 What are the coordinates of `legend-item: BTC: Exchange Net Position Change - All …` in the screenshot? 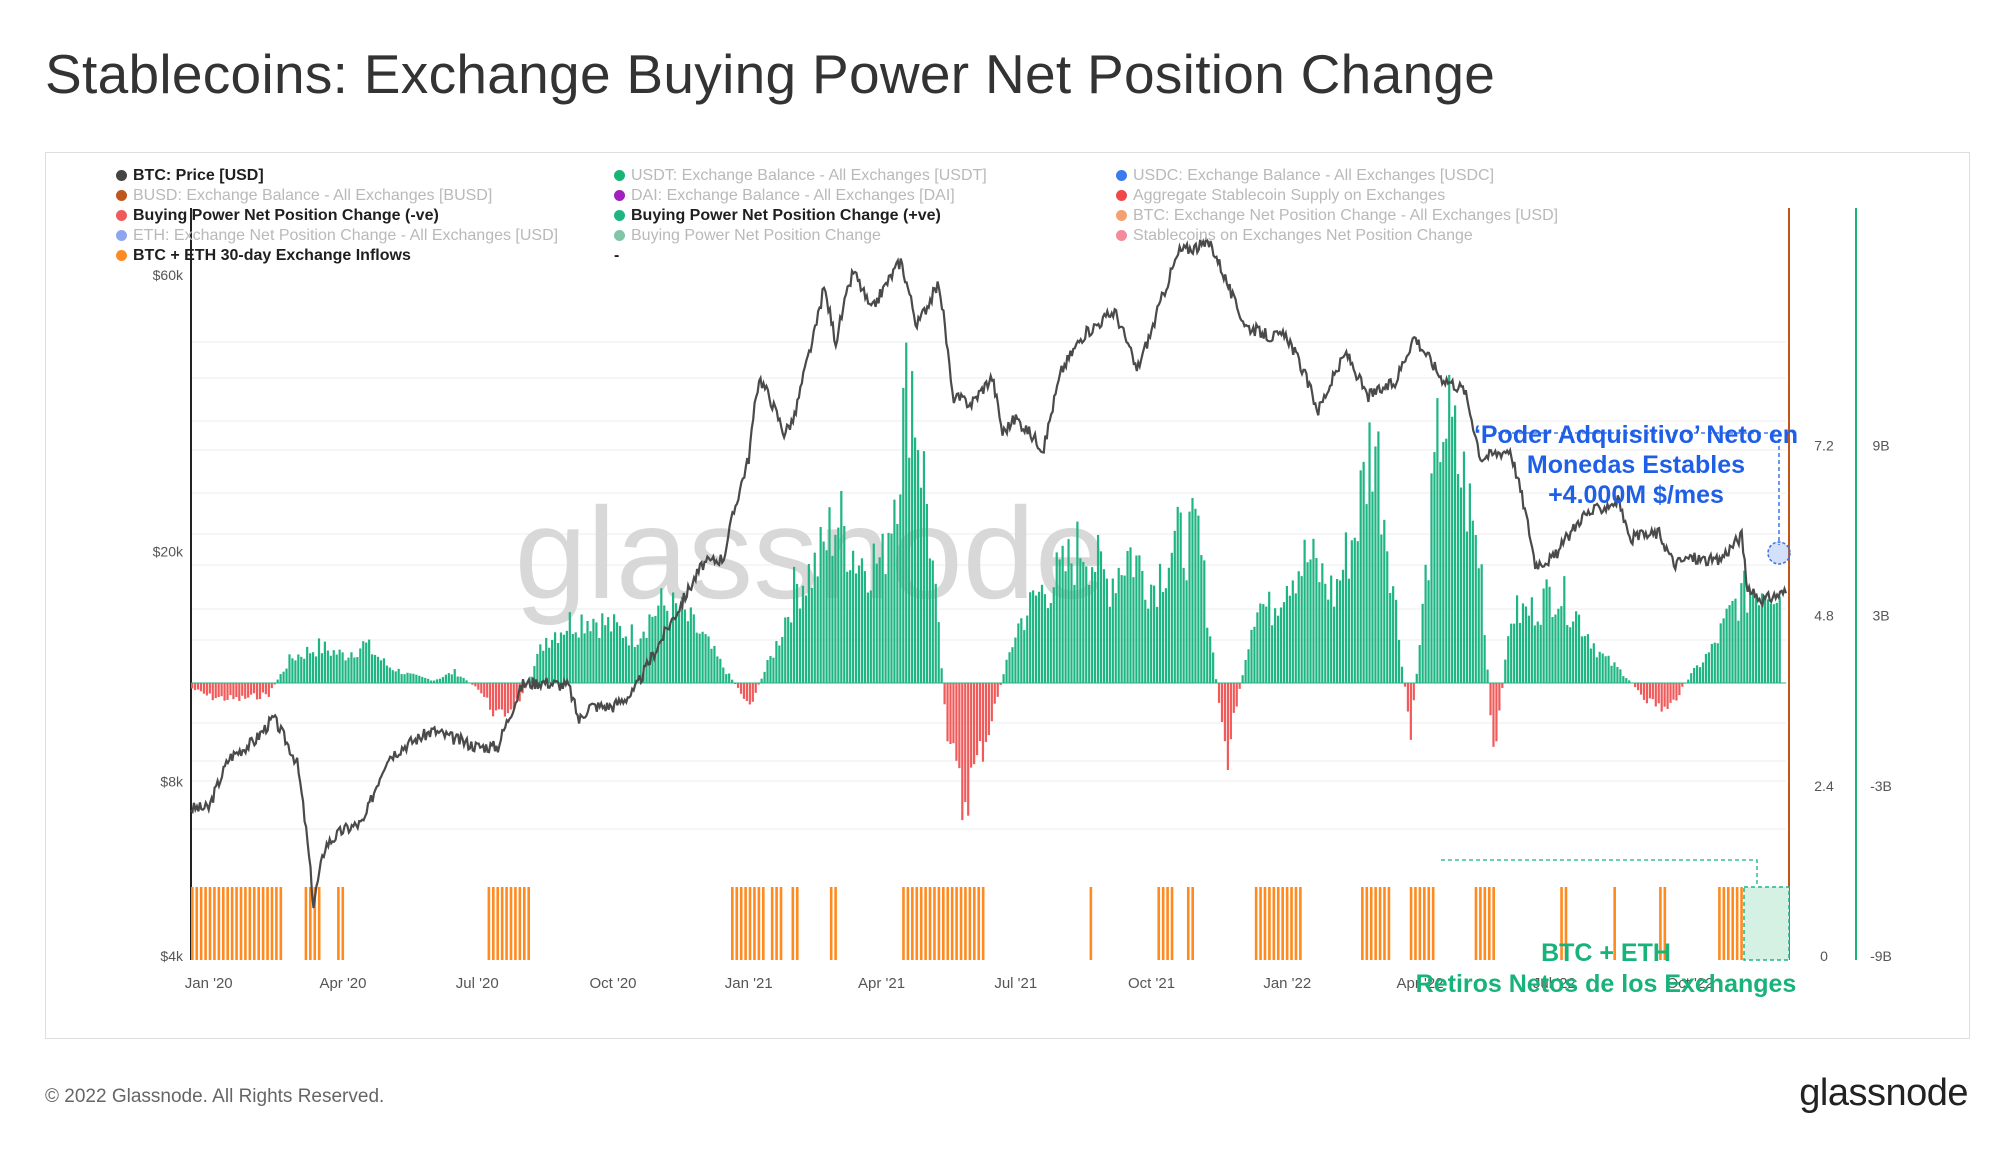 It's located at (1337, 216).